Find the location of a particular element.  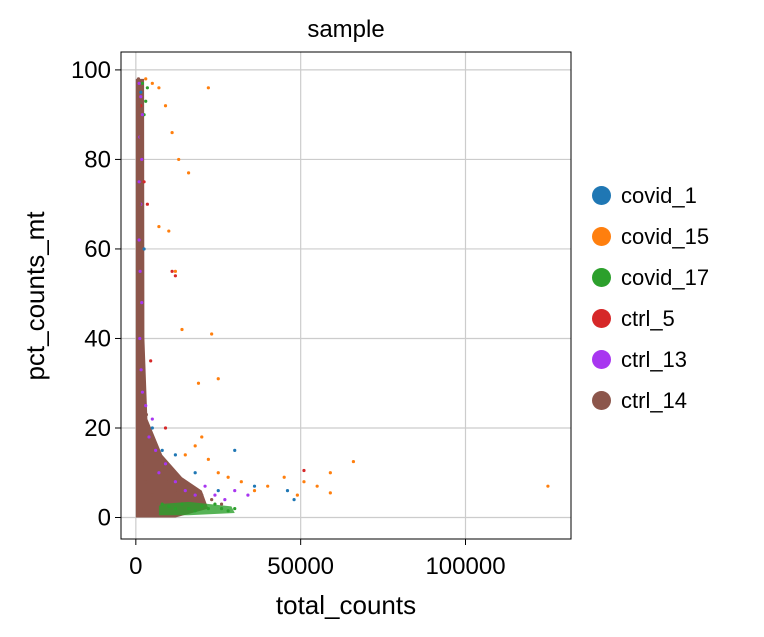

legend-item-covid_1: covid_1 is located at coordinates (650, 195).